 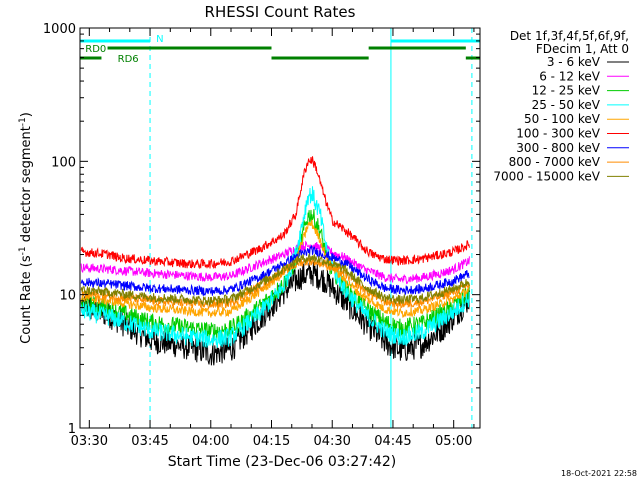 What do you see at coordinates (159, 39) in the screenshot?
I see `status-bar-label-n: N` at bounding box center [159, 39].